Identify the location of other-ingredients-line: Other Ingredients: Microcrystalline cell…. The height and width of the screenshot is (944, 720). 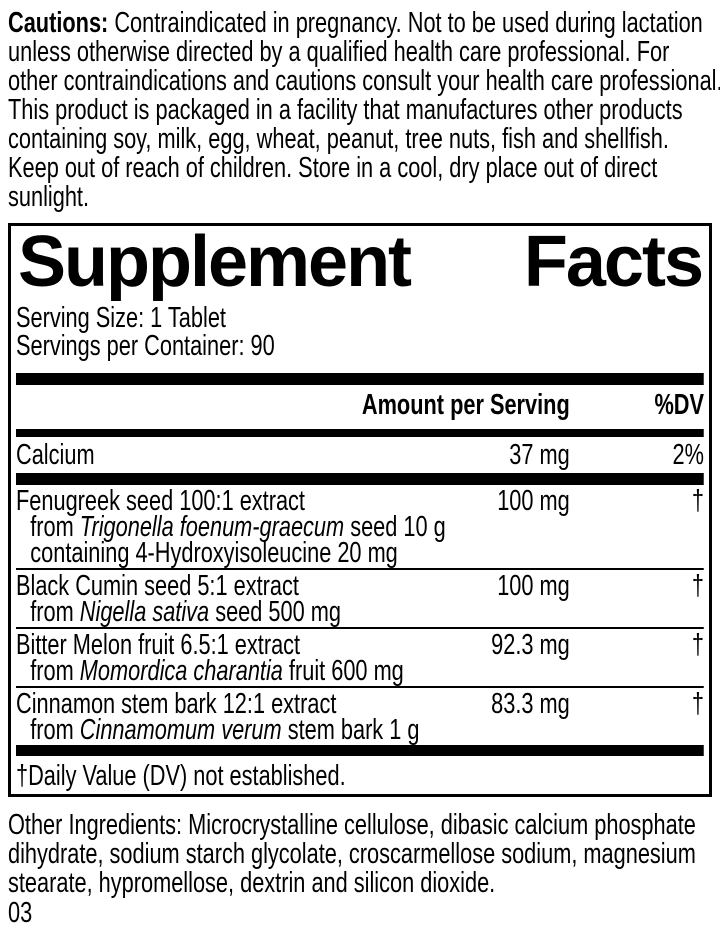
(352, 825).